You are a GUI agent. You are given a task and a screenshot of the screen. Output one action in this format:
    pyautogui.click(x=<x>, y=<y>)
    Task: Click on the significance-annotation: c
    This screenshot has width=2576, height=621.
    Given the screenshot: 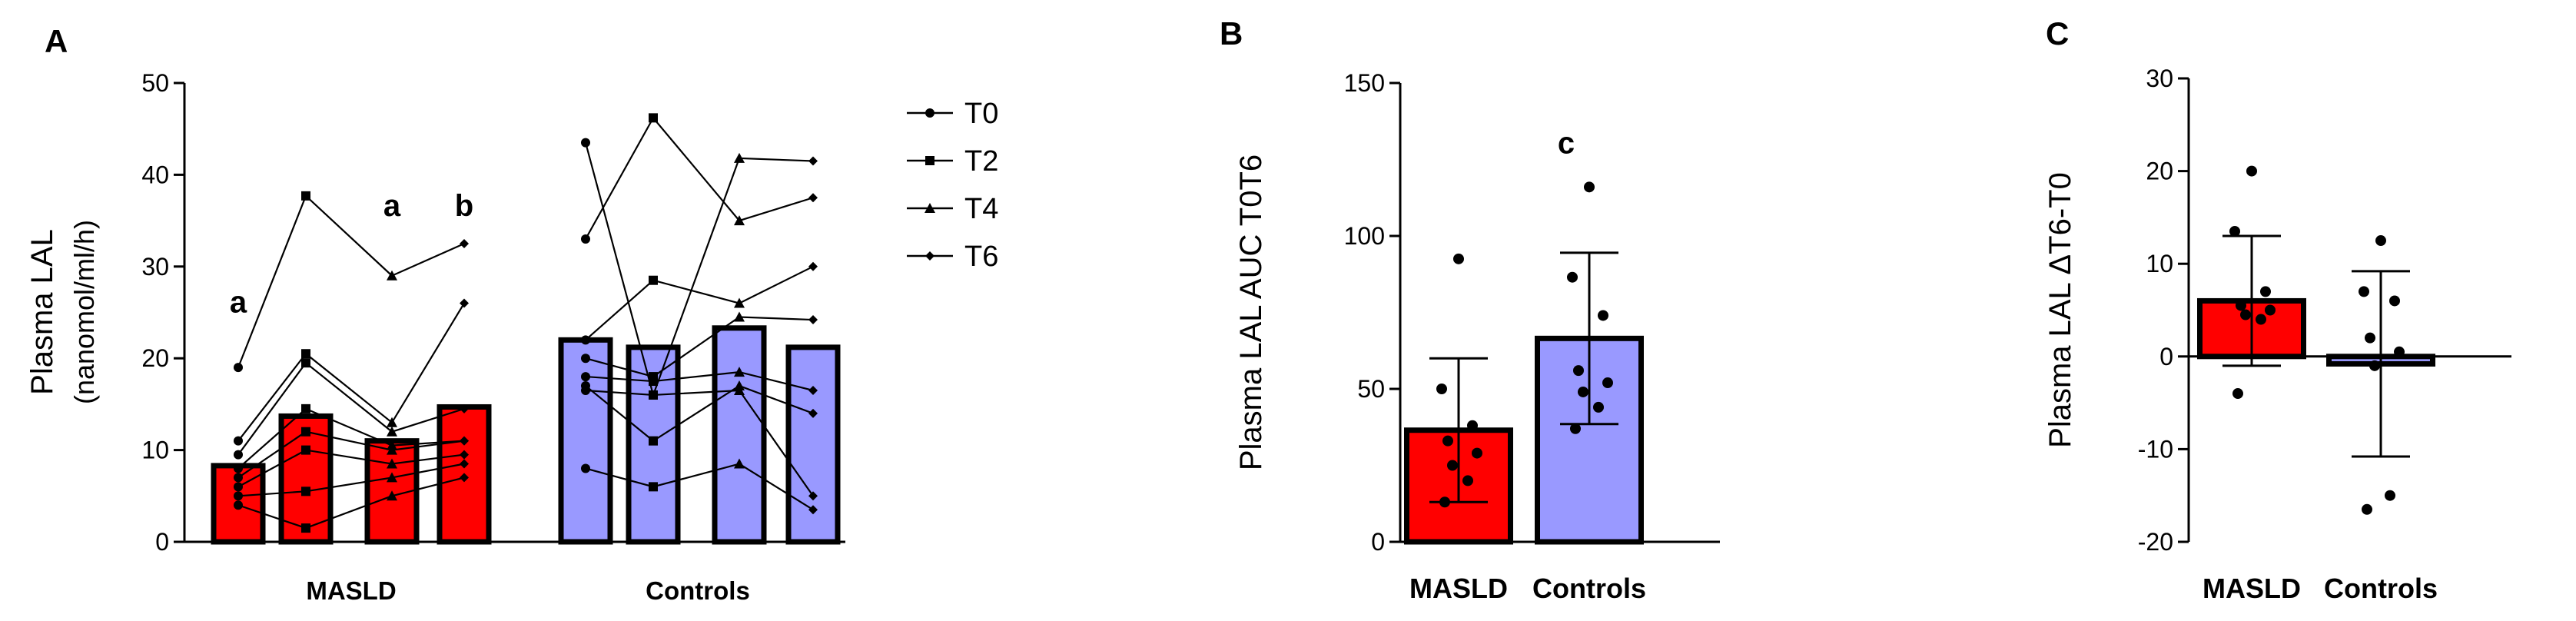 What is the action you would take?
    pyautogui.click(x=1566, y=144)
    